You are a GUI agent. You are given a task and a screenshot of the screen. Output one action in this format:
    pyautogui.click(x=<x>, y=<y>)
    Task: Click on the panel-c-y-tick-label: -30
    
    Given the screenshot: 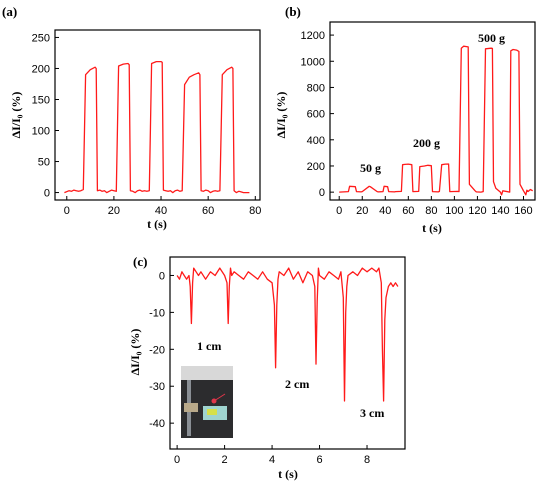 What is the action you would take?
    pyautogui.click(x=157, y=387)
    